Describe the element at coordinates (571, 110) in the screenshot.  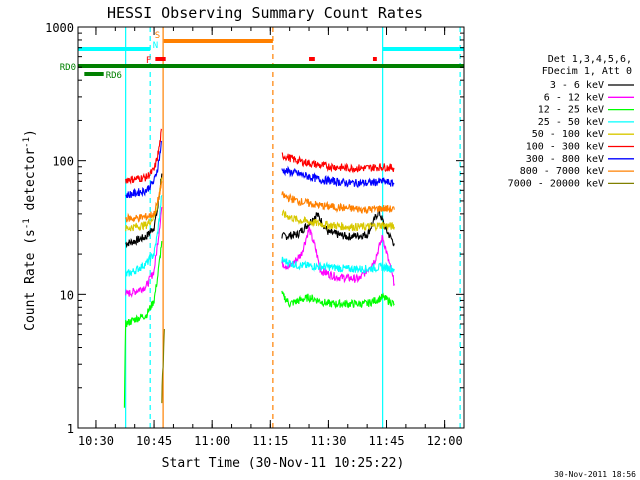
I see `legend-entry-label: 12 - 25 keV` at that location.